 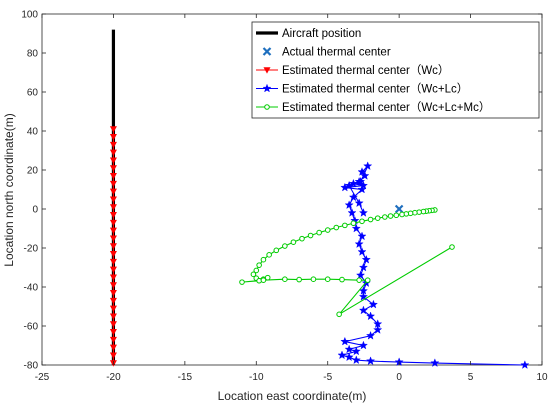 What do you see at coordinates (352, 70) in the screenshot?
I see `legend-item: Estimated thermal center（Wc）` at bounding box center [352, 70].